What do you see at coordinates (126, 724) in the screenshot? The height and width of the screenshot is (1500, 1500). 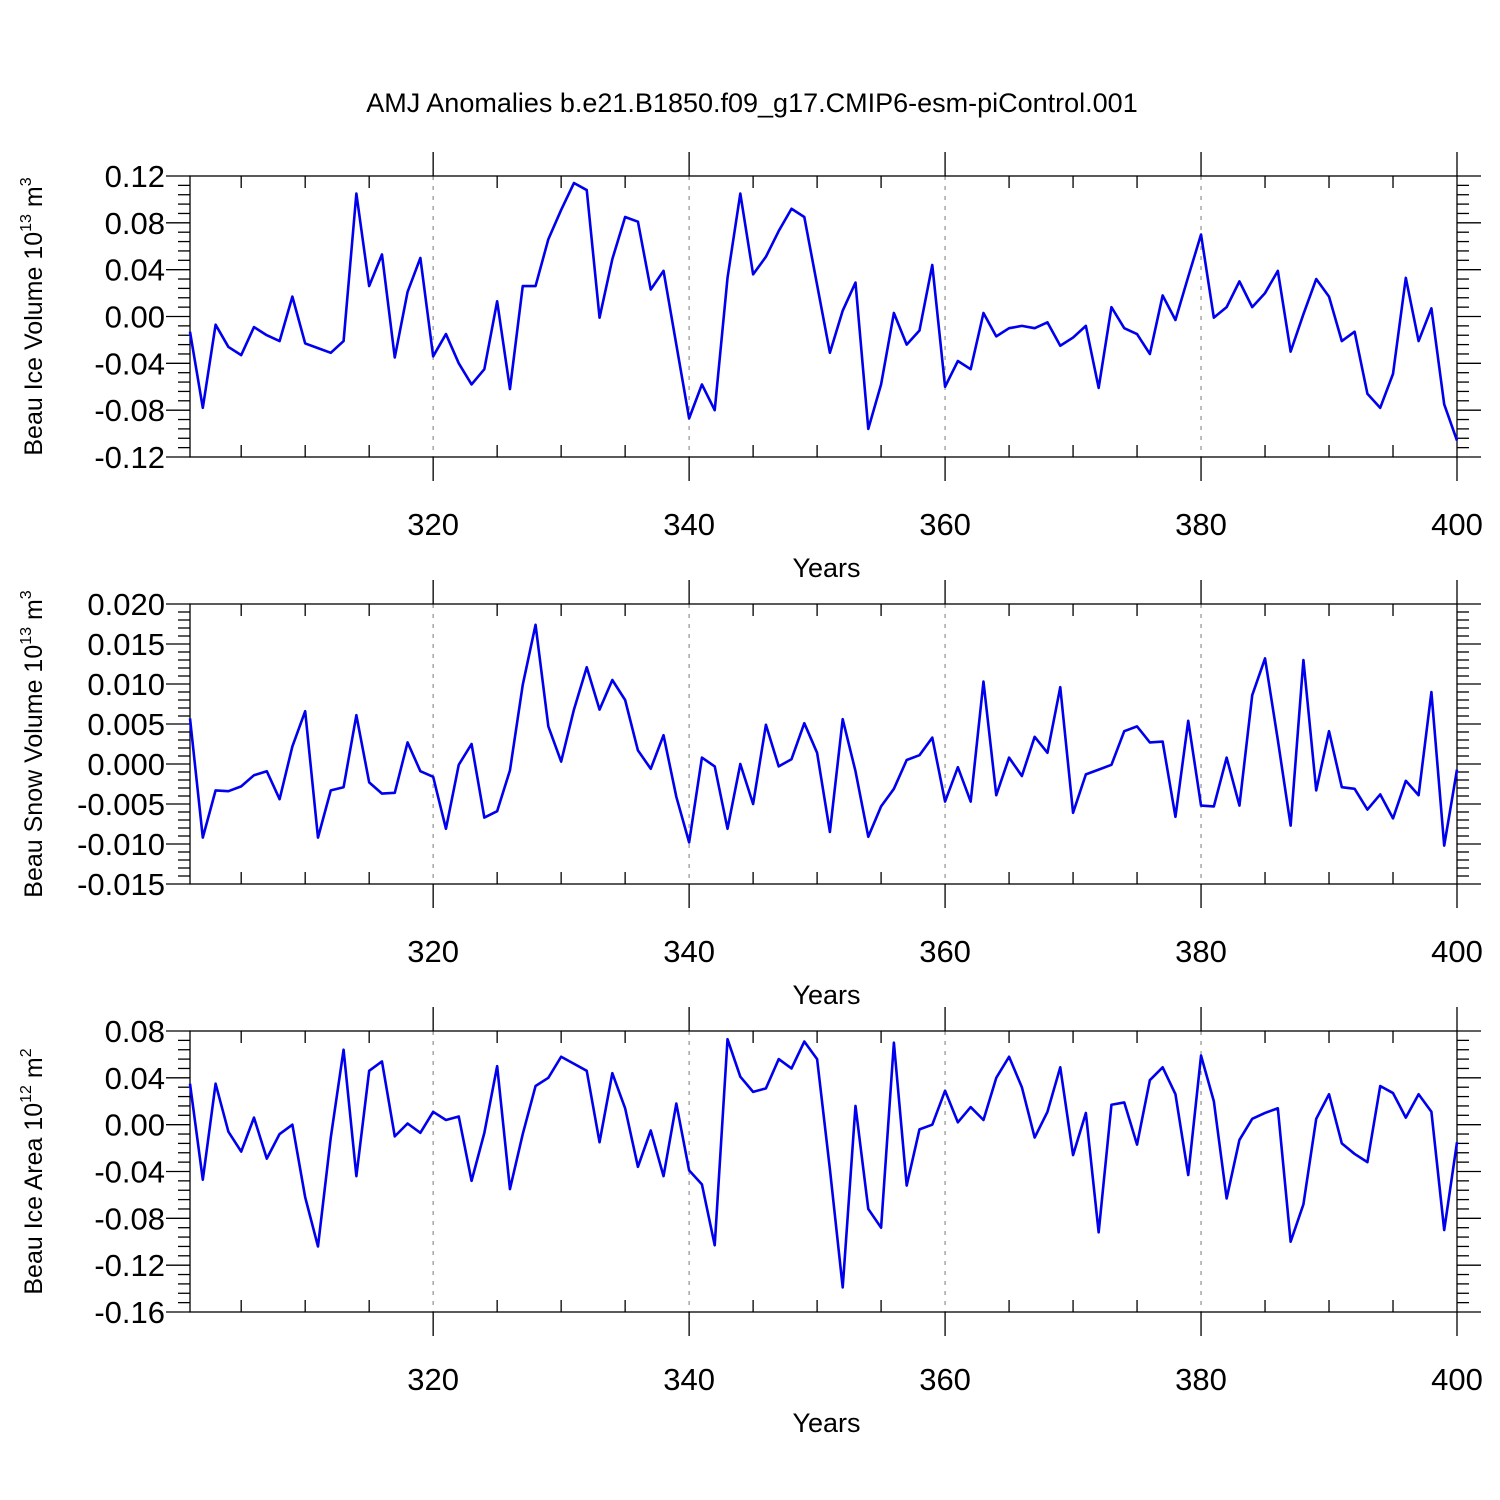 I see `y-tick-label: 0.005` at bounding box center [126, 724].